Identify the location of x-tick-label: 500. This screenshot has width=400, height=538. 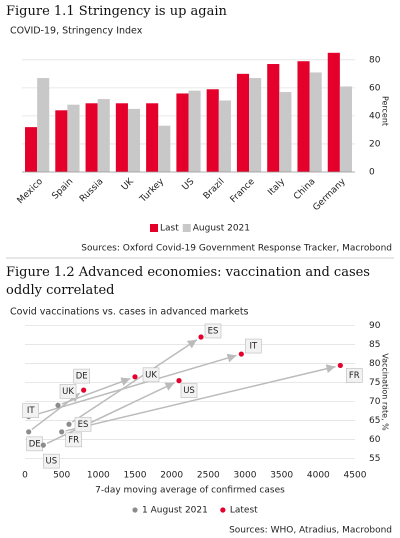
(61, 476).